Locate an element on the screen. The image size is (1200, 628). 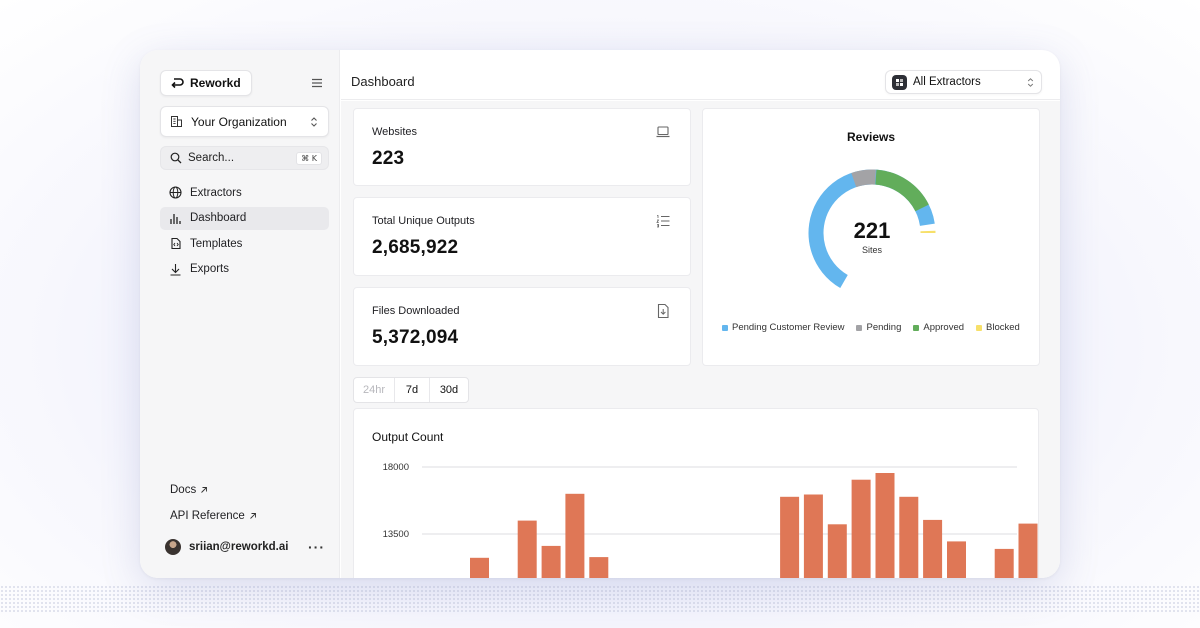
search-shortcut-badge: ⌘ K is located at coordinates (309, 158).